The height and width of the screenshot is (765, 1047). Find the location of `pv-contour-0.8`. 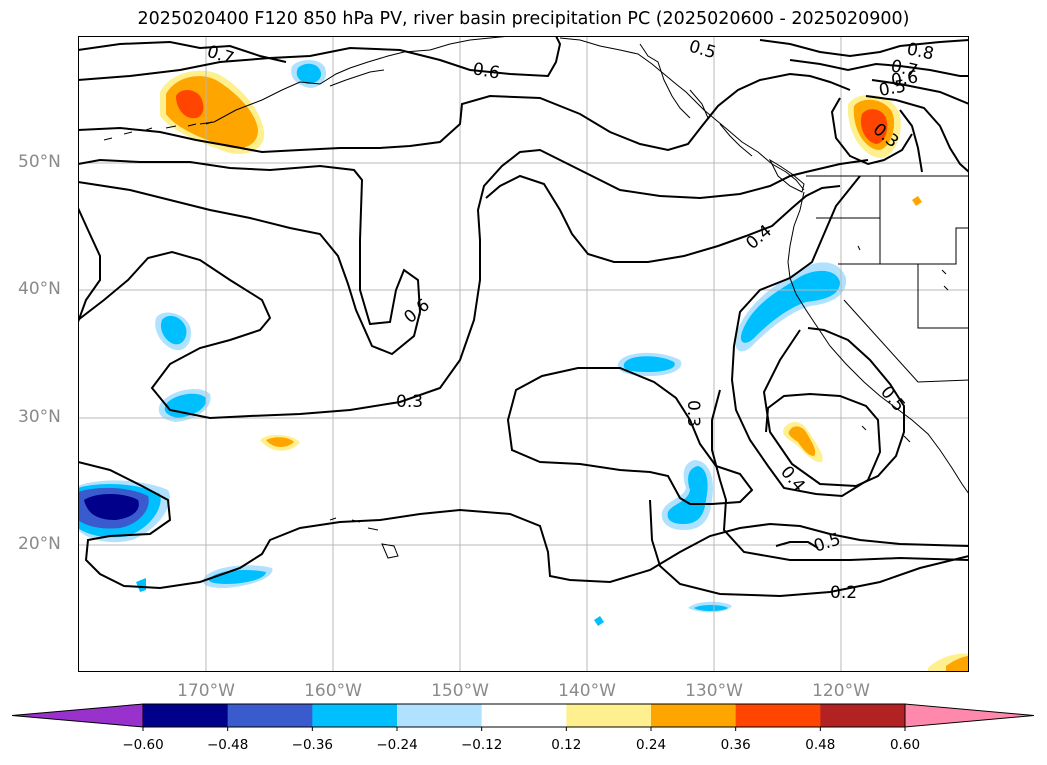

pv-contour-0.8 is located at coordinates (864, 48).